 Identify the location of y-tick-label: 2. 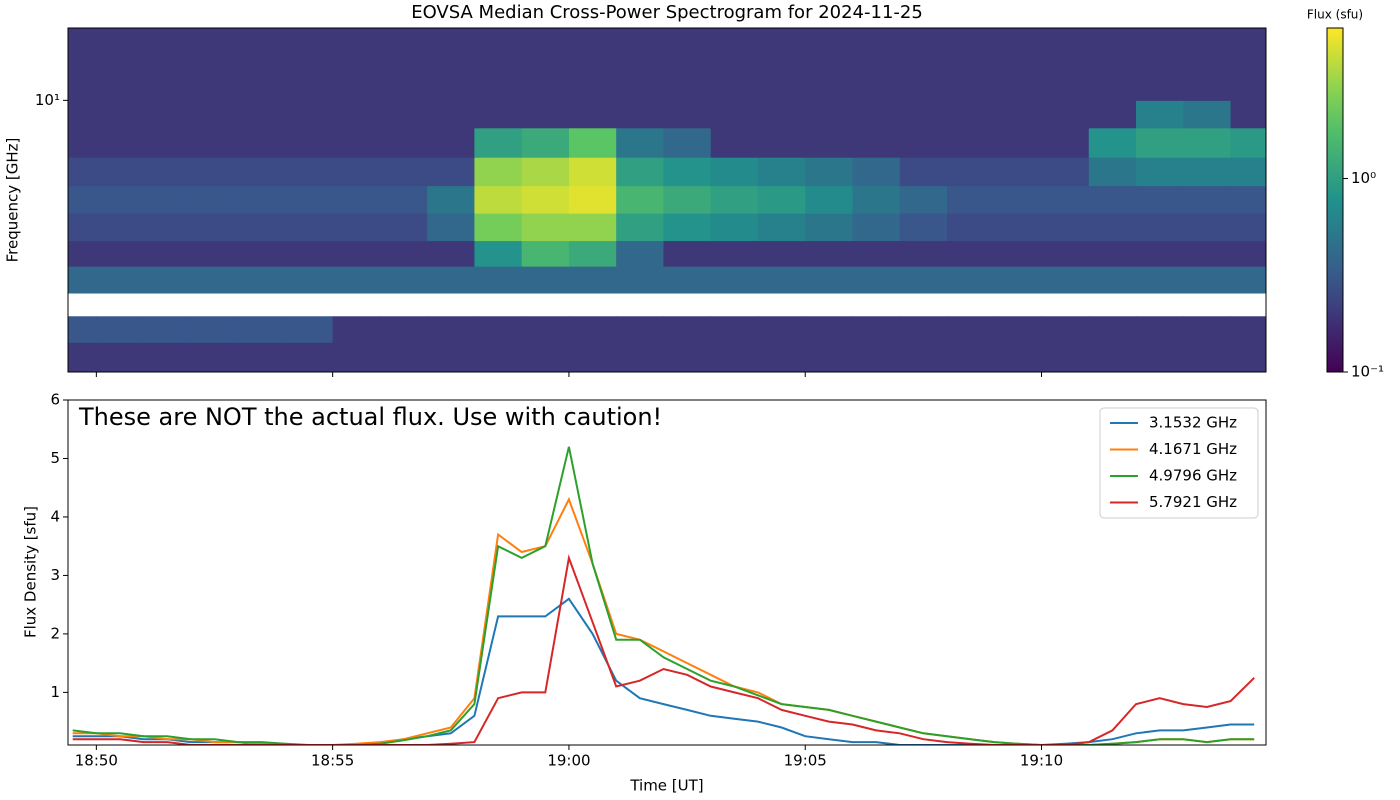
(55, 633).